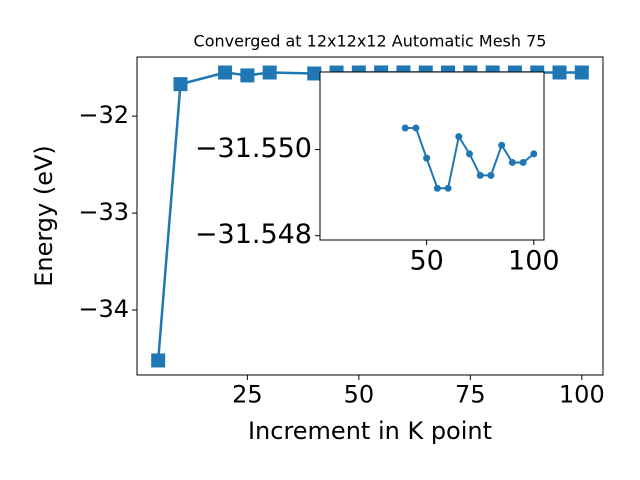 This screenshot has height=480, width=640. I want to click on axes-frame, so click(432, 156).